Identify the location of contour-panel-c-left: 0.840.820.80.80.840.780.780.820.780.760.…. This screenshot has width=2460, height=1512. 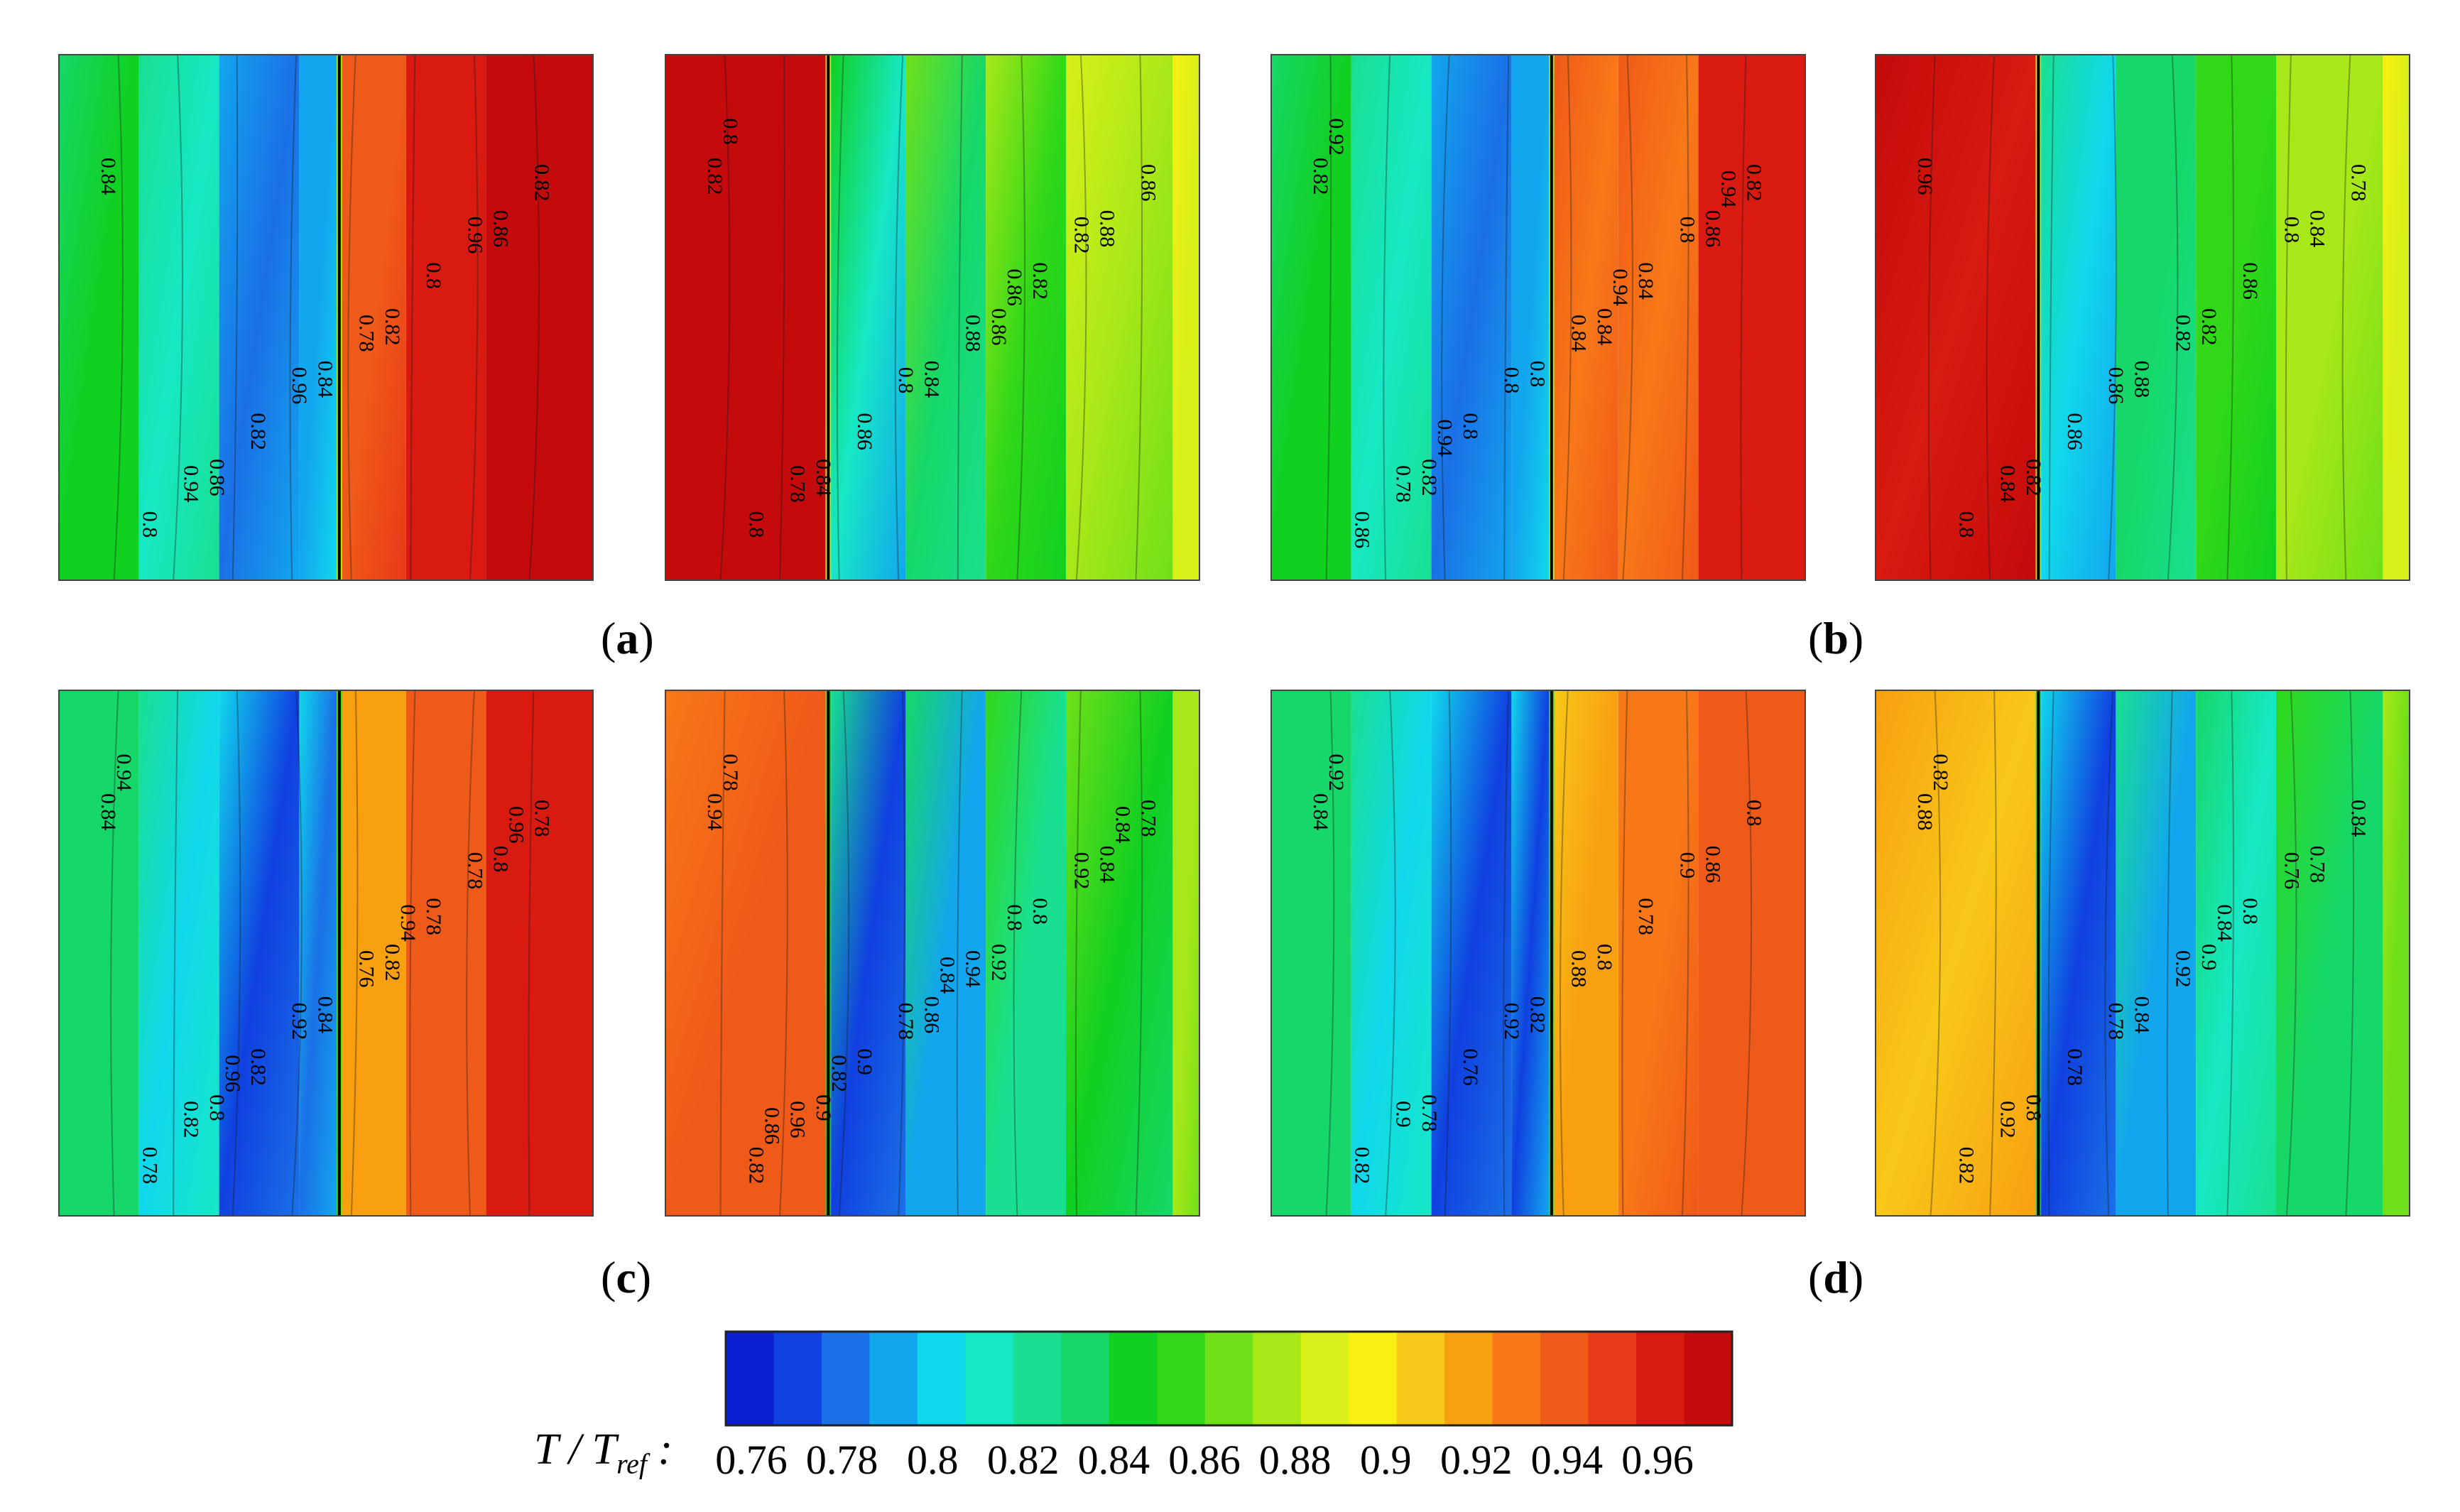
(326, 953).